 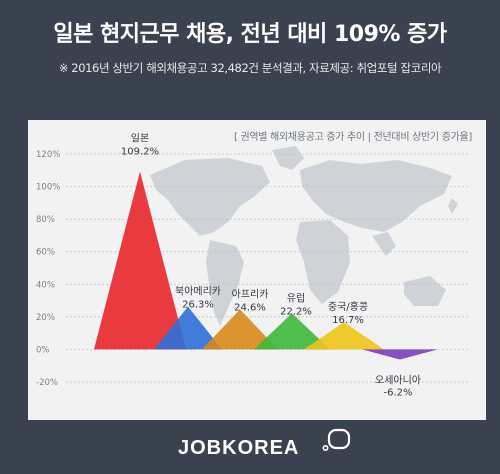 What do you see at coordinates (45, 253) in the screenshot?
I see `y-tick-label: 60%` at bounding box center [45, 253].